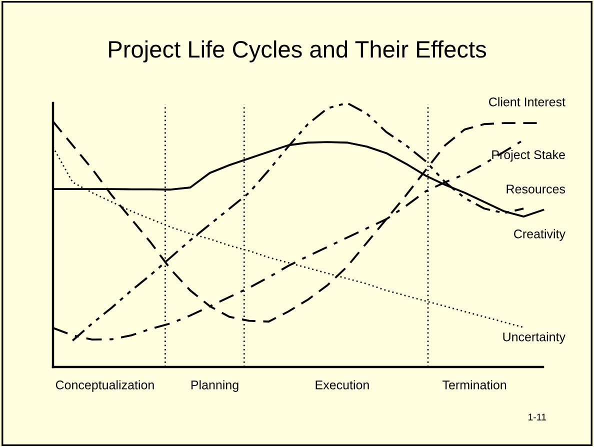 This screenshot has width=594, height=447. I want to click on series-label: Client Interest, so click(527, 101).